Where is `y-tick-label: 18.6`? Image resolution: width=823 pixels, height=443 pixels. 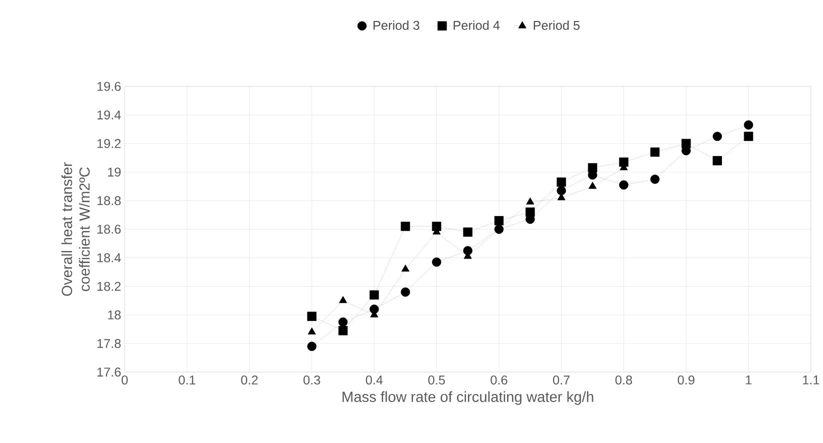 y-tick-label: 18.6 is located at coordinates (109, 229).